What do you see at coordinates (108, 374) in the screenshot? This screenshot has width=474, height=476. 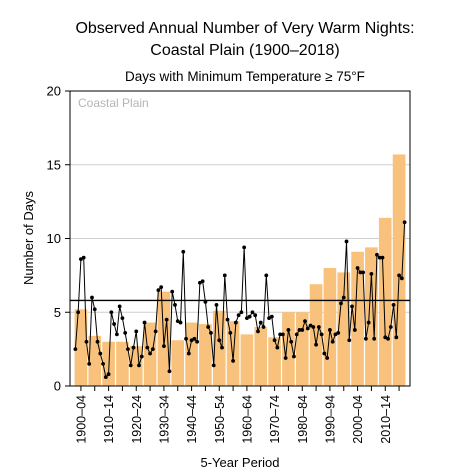 I see `annual-point-1912` at bounding box center [108, 374].